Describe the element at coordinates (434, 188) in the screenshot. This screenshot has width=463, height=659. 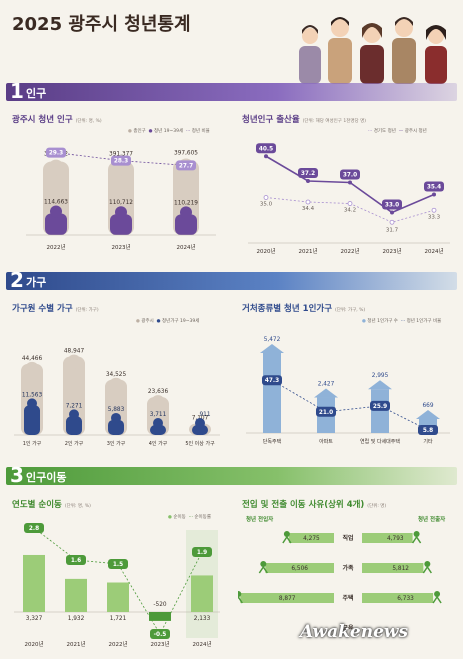
I see `gwangju-label: 35.4` at that location.